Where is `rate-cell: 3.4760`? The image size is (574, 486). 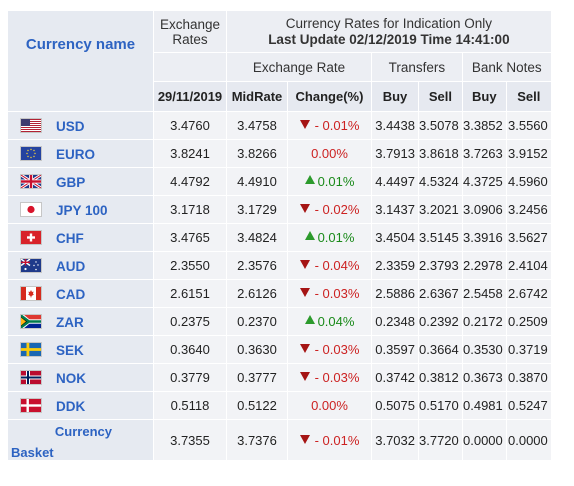
rate-cell: 3.4760 is located at coordinates (190, 125).